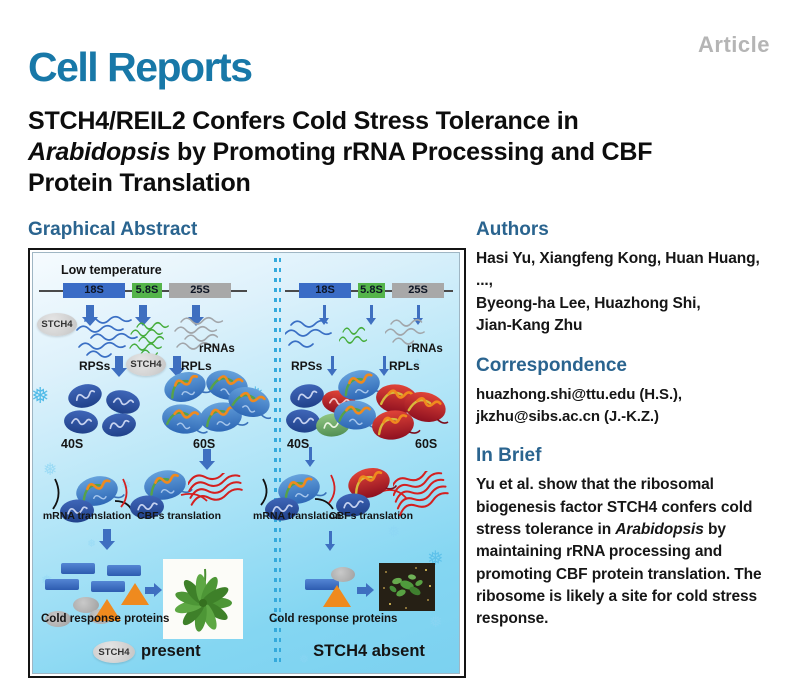 Image resolution: width=800 pixels, height=690 pixels. What do you see at coordinates (734, 44) in the screenshot?
I see `article-type-label: Article` at bounding box center [734, 44].